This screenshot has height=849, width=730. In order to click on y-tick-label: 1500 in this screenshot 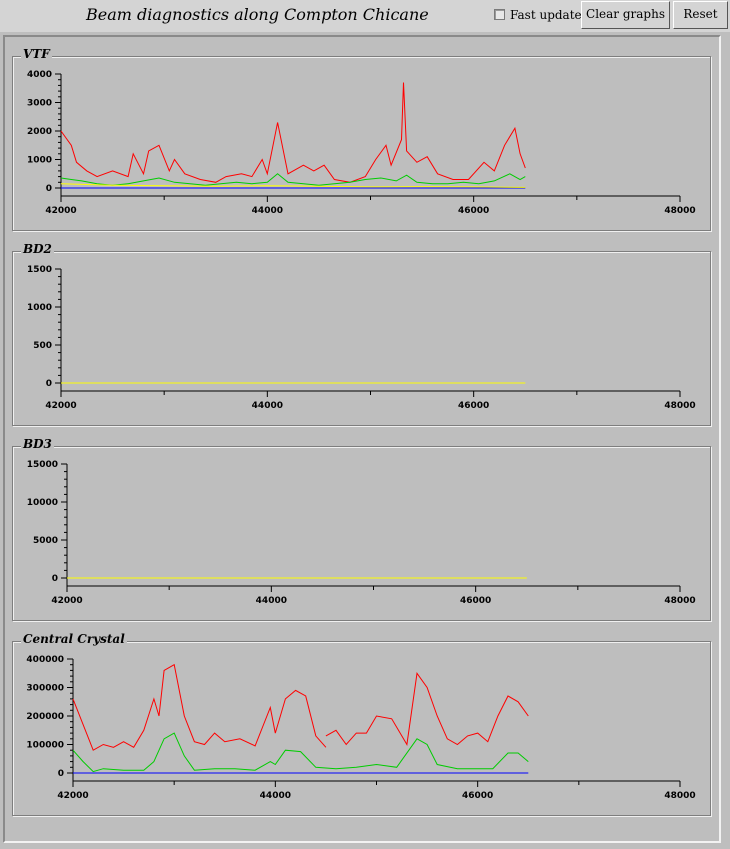, I will do `click(39, 270)`.